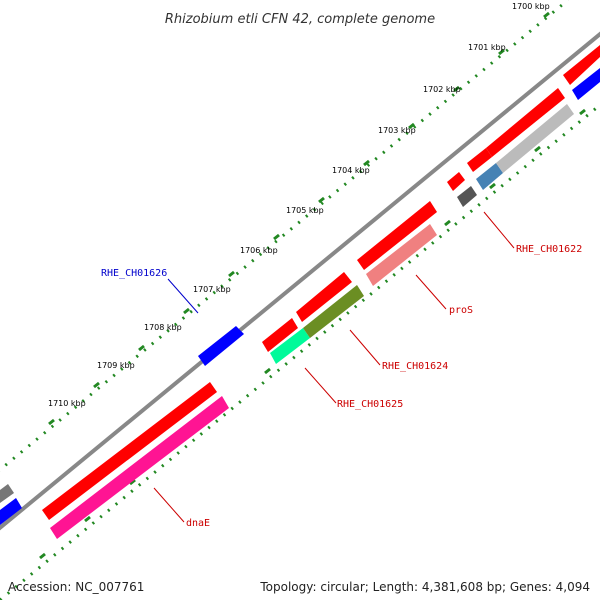  Describe the element at coordinates (163, 327) in the screenshot. I see `tick-label: 1708 kbp` at that location.